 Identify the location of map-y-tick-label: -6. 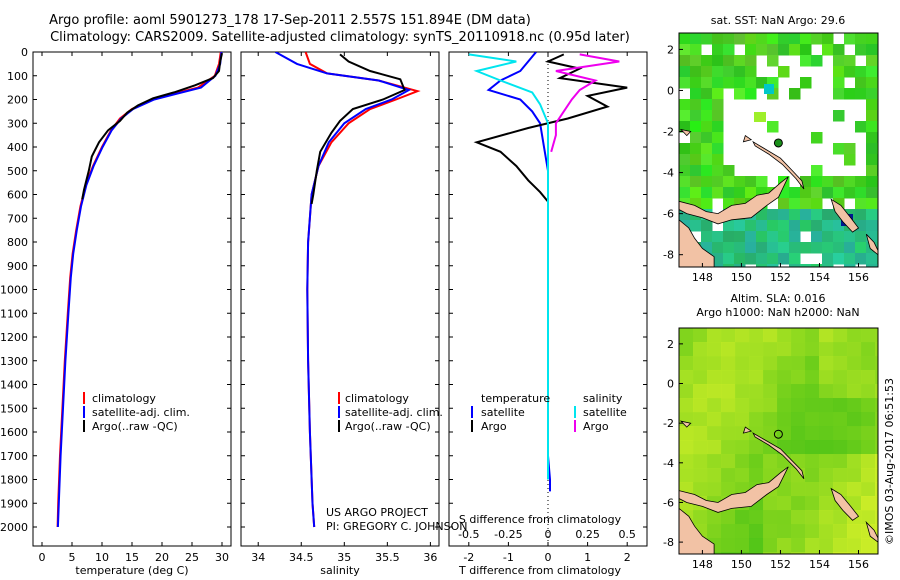
(668, 214).